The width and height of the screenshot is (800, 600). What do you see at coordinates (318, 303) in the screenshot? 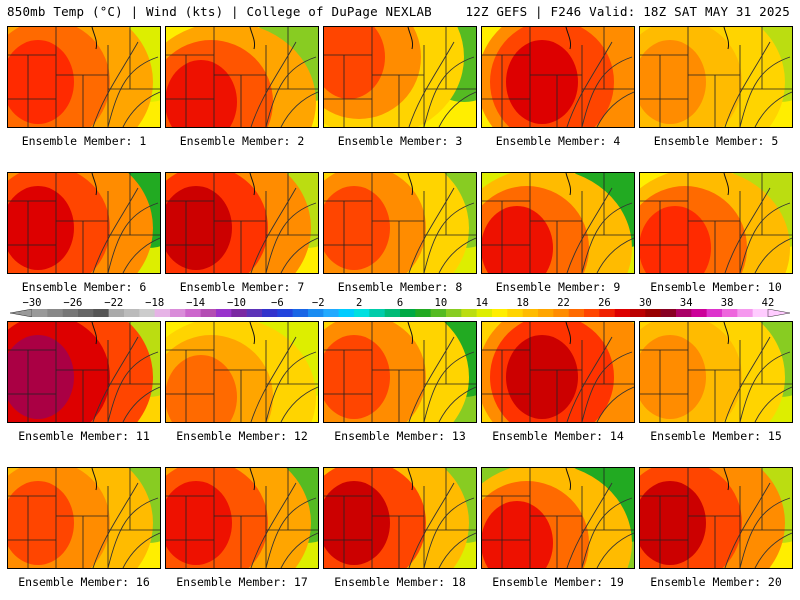
I see `colorbar-tick-label: −2` at bounding box center [318, 303].